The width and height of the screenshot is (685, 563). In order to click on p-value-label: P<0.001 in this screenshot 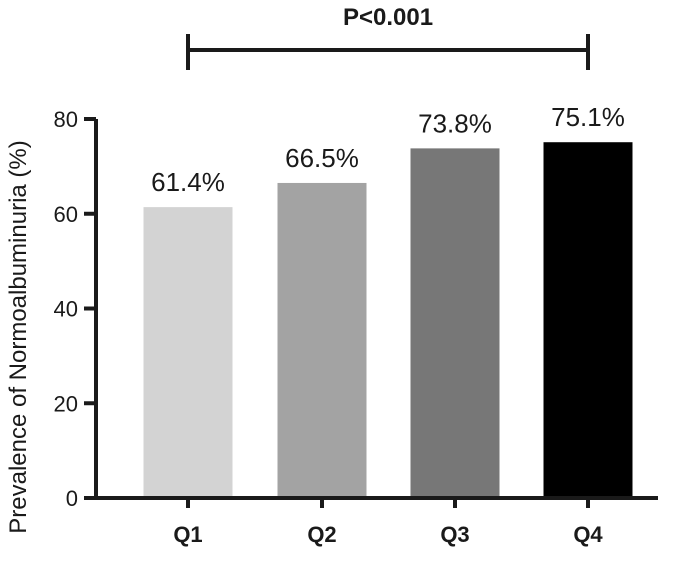, I will do `click(388, 17)`.